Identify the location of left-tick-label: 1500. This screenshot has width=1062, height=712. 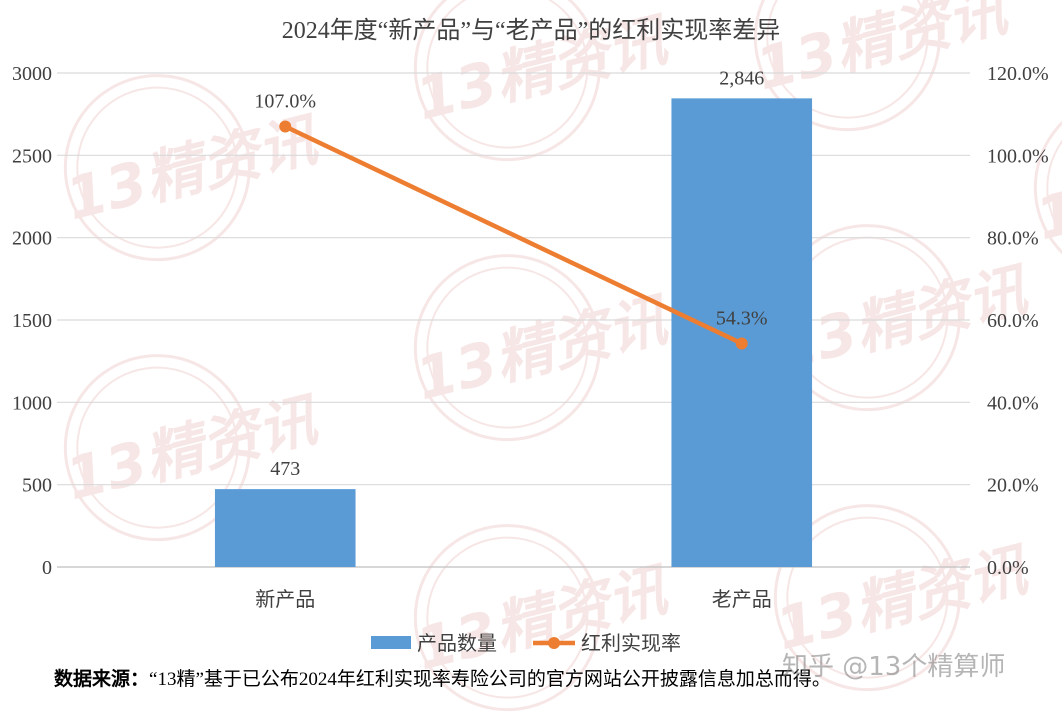
(32, 321).